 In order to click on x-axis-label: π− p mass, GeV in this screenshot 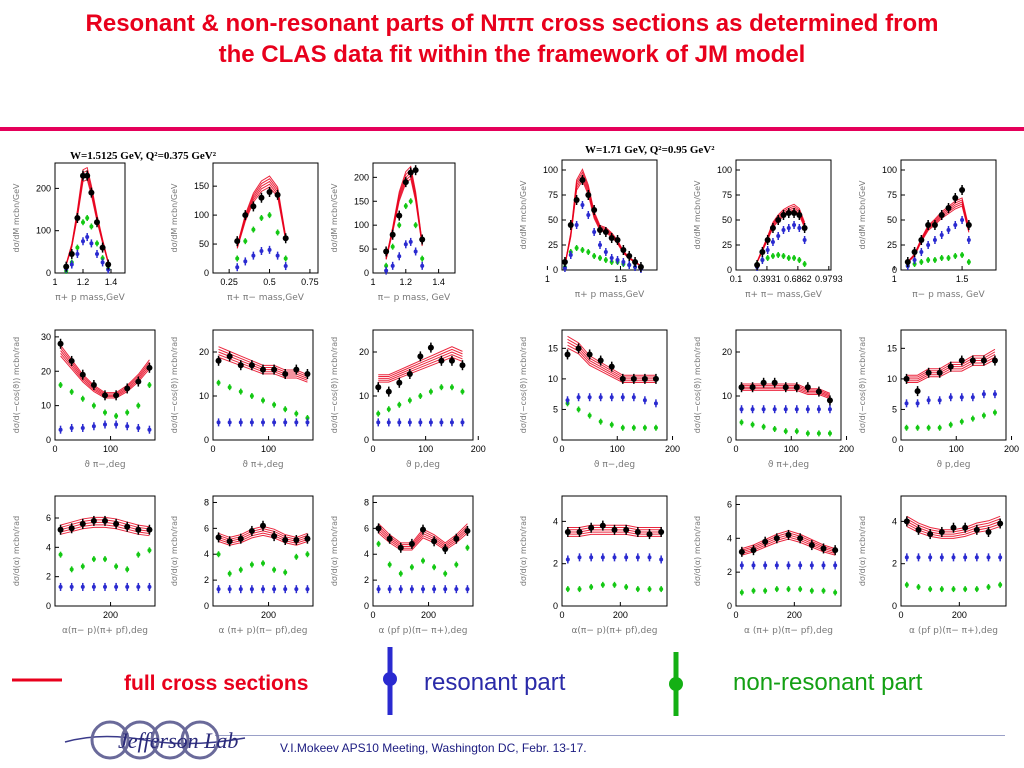, I will do `click(948, 295)`.